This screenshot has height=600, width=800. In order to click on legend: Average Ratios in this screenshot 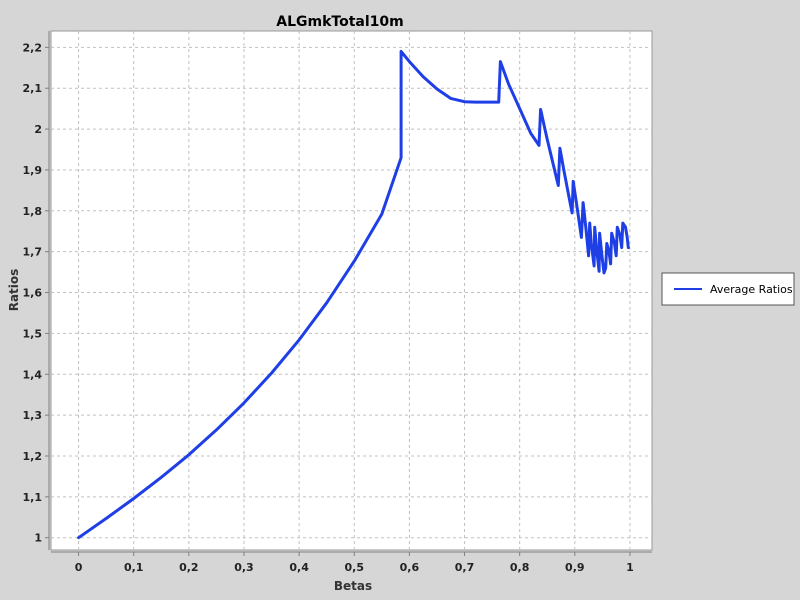, I will do `click(728, 289)`.